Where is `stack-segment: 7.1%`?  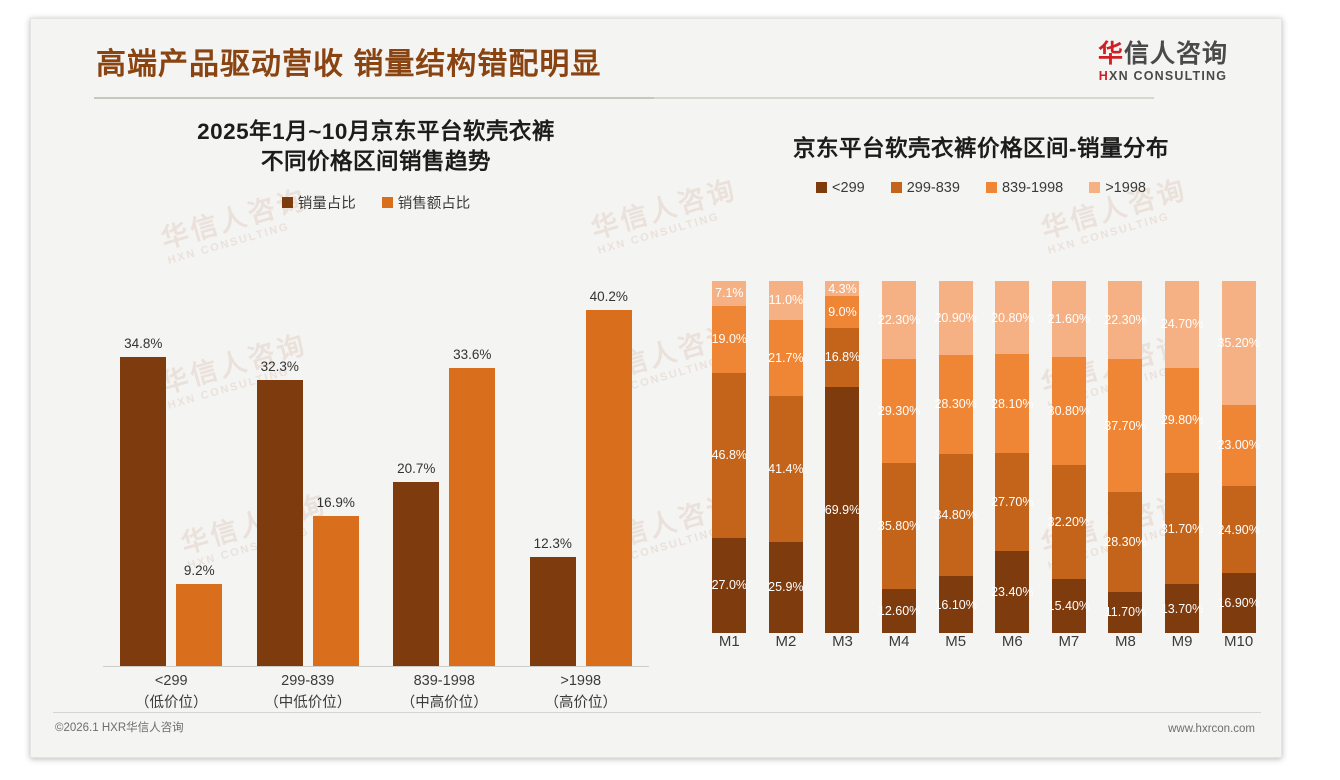
stack-segment: 7.1% is located at coordinates (729, 293).